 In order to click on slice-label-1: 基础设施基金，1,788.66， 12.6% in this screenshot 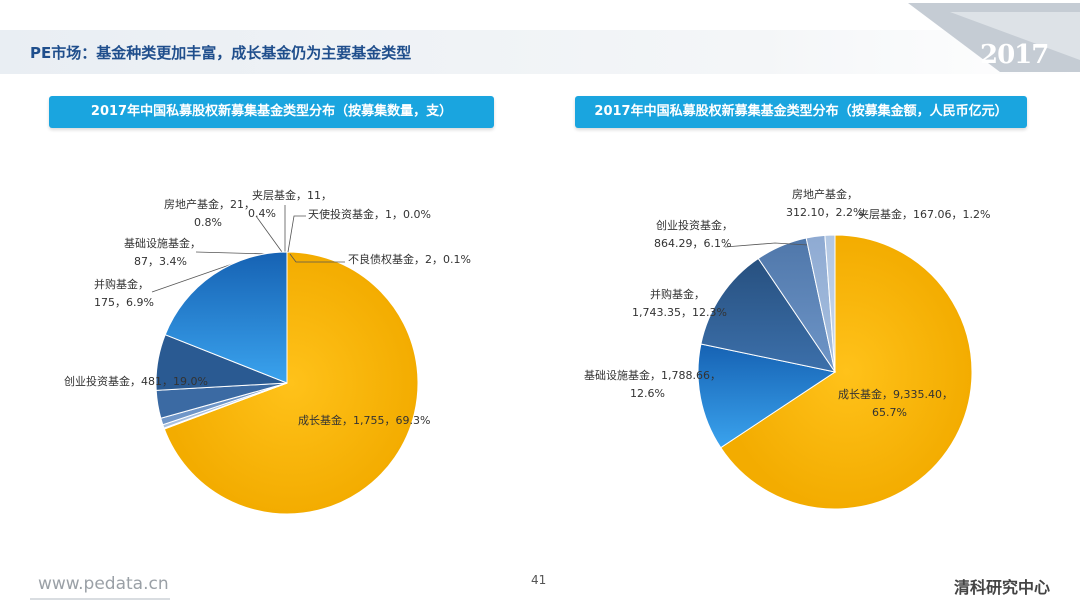, I will do `click(652, 384)`.